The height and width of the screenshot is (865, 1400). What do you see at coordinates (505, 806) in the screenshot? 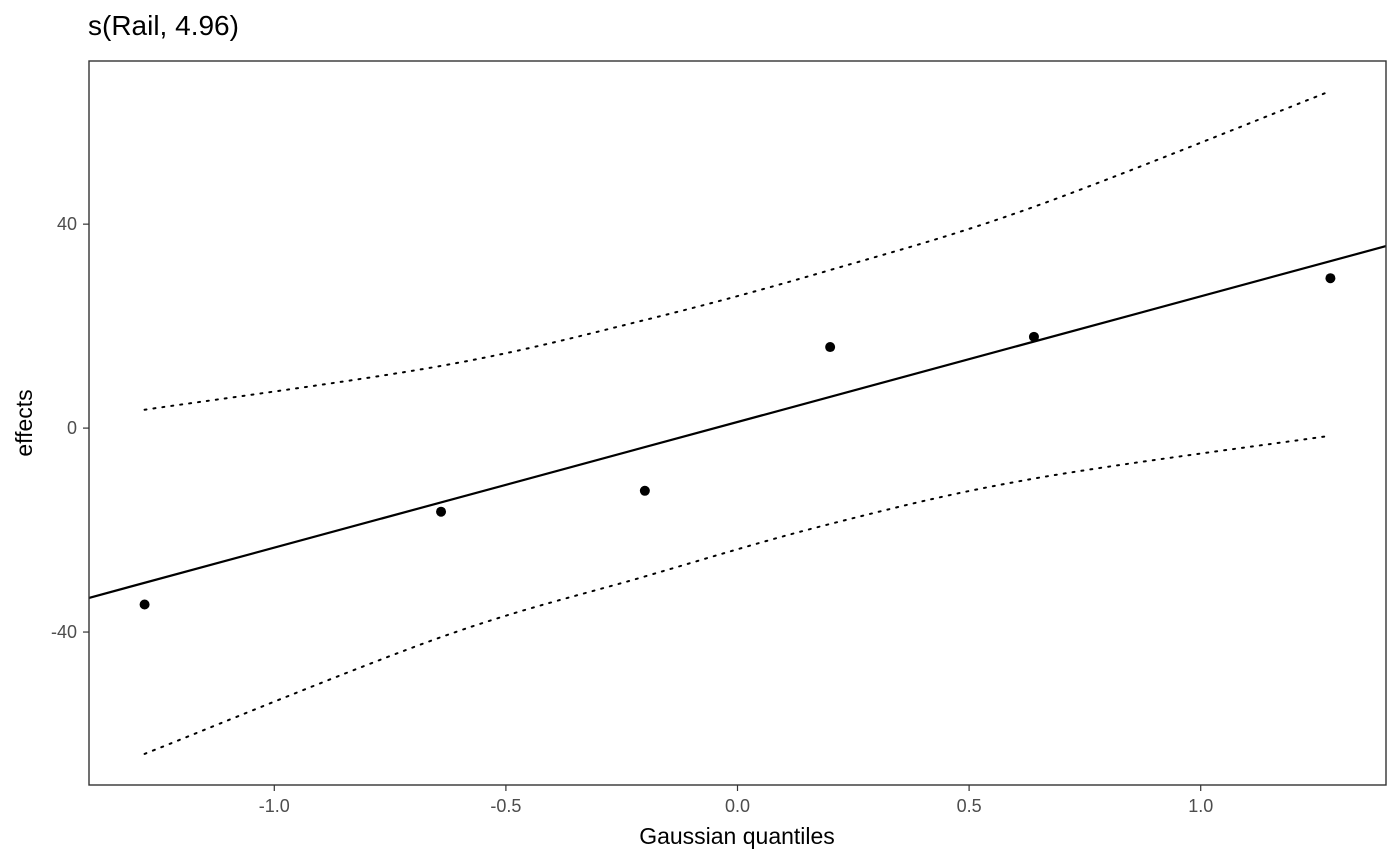
I see `x-tick-label: -0.5` at bounding box center [505, 806].